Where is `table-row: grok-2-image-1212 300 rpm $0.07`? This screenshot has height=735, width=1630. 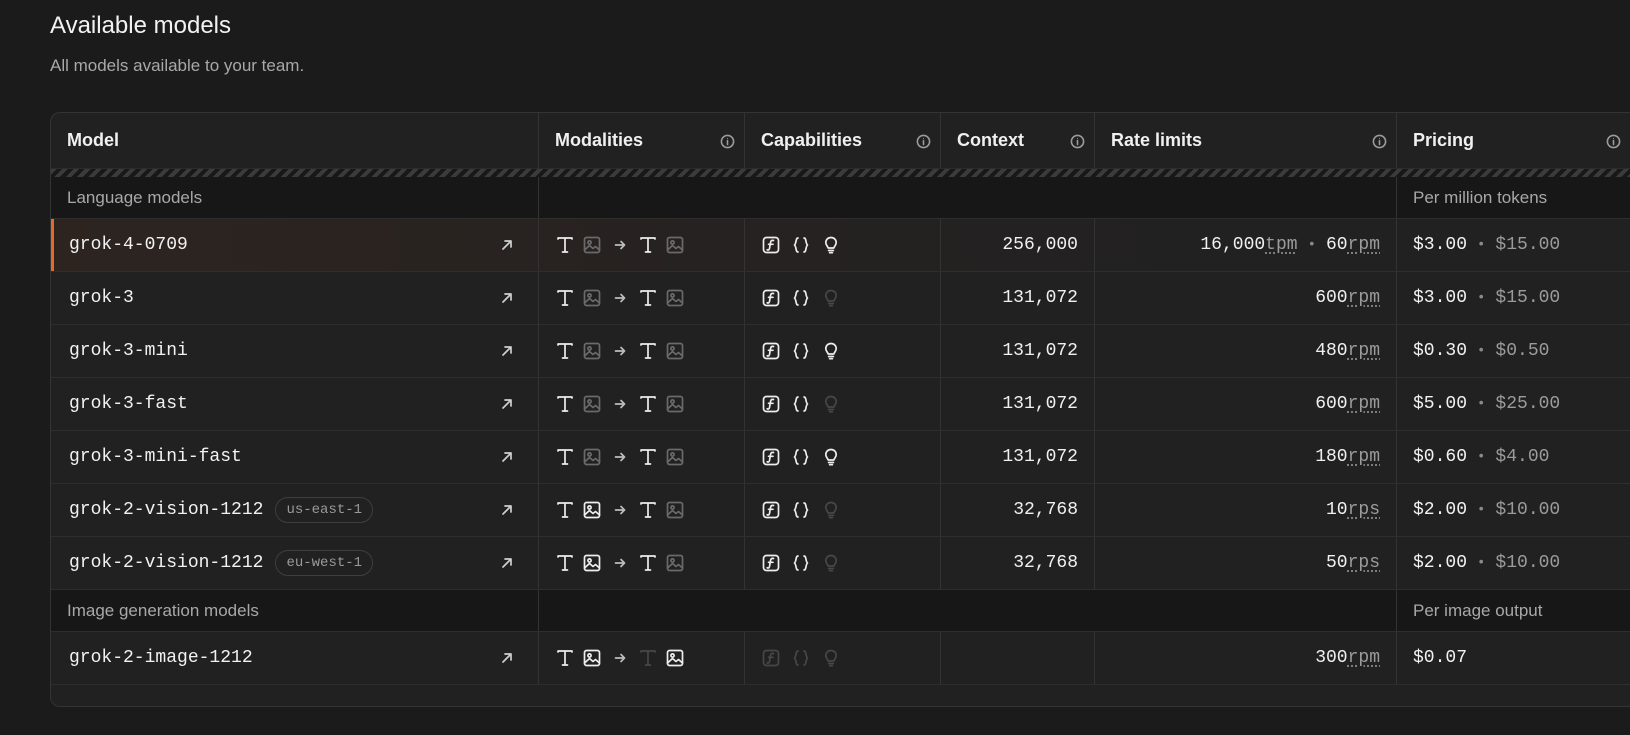 table-row: grok-2-image-1212 300 rpm $0.07 is located at coordinates (840, 658).